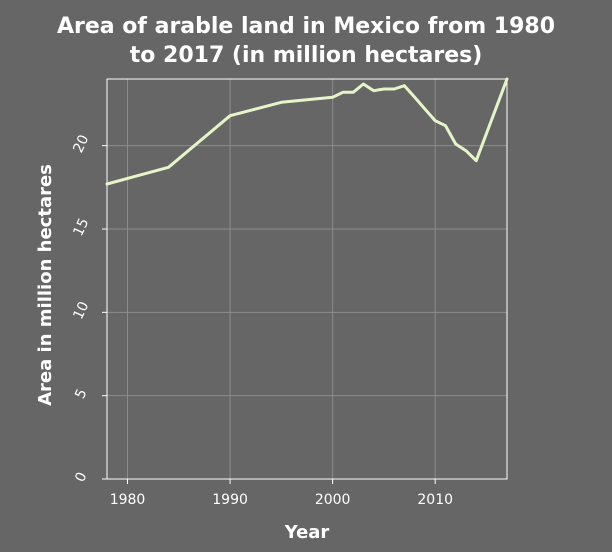 This screenshot has height=552, width=612. Describe the element at coordinates (306, 55) in the screenshot. I see `chart-title-line-2: to 2017 (in million hectares)` at that location.